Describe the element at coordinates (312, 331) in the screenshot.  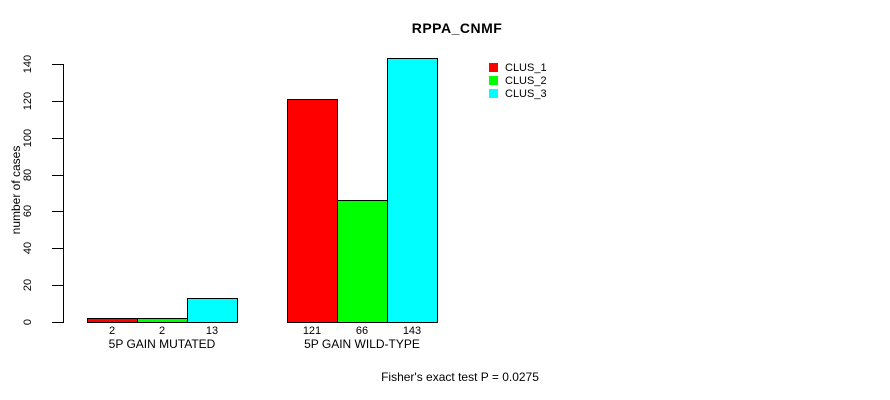
I see `bar-value-label: 121` at that location.